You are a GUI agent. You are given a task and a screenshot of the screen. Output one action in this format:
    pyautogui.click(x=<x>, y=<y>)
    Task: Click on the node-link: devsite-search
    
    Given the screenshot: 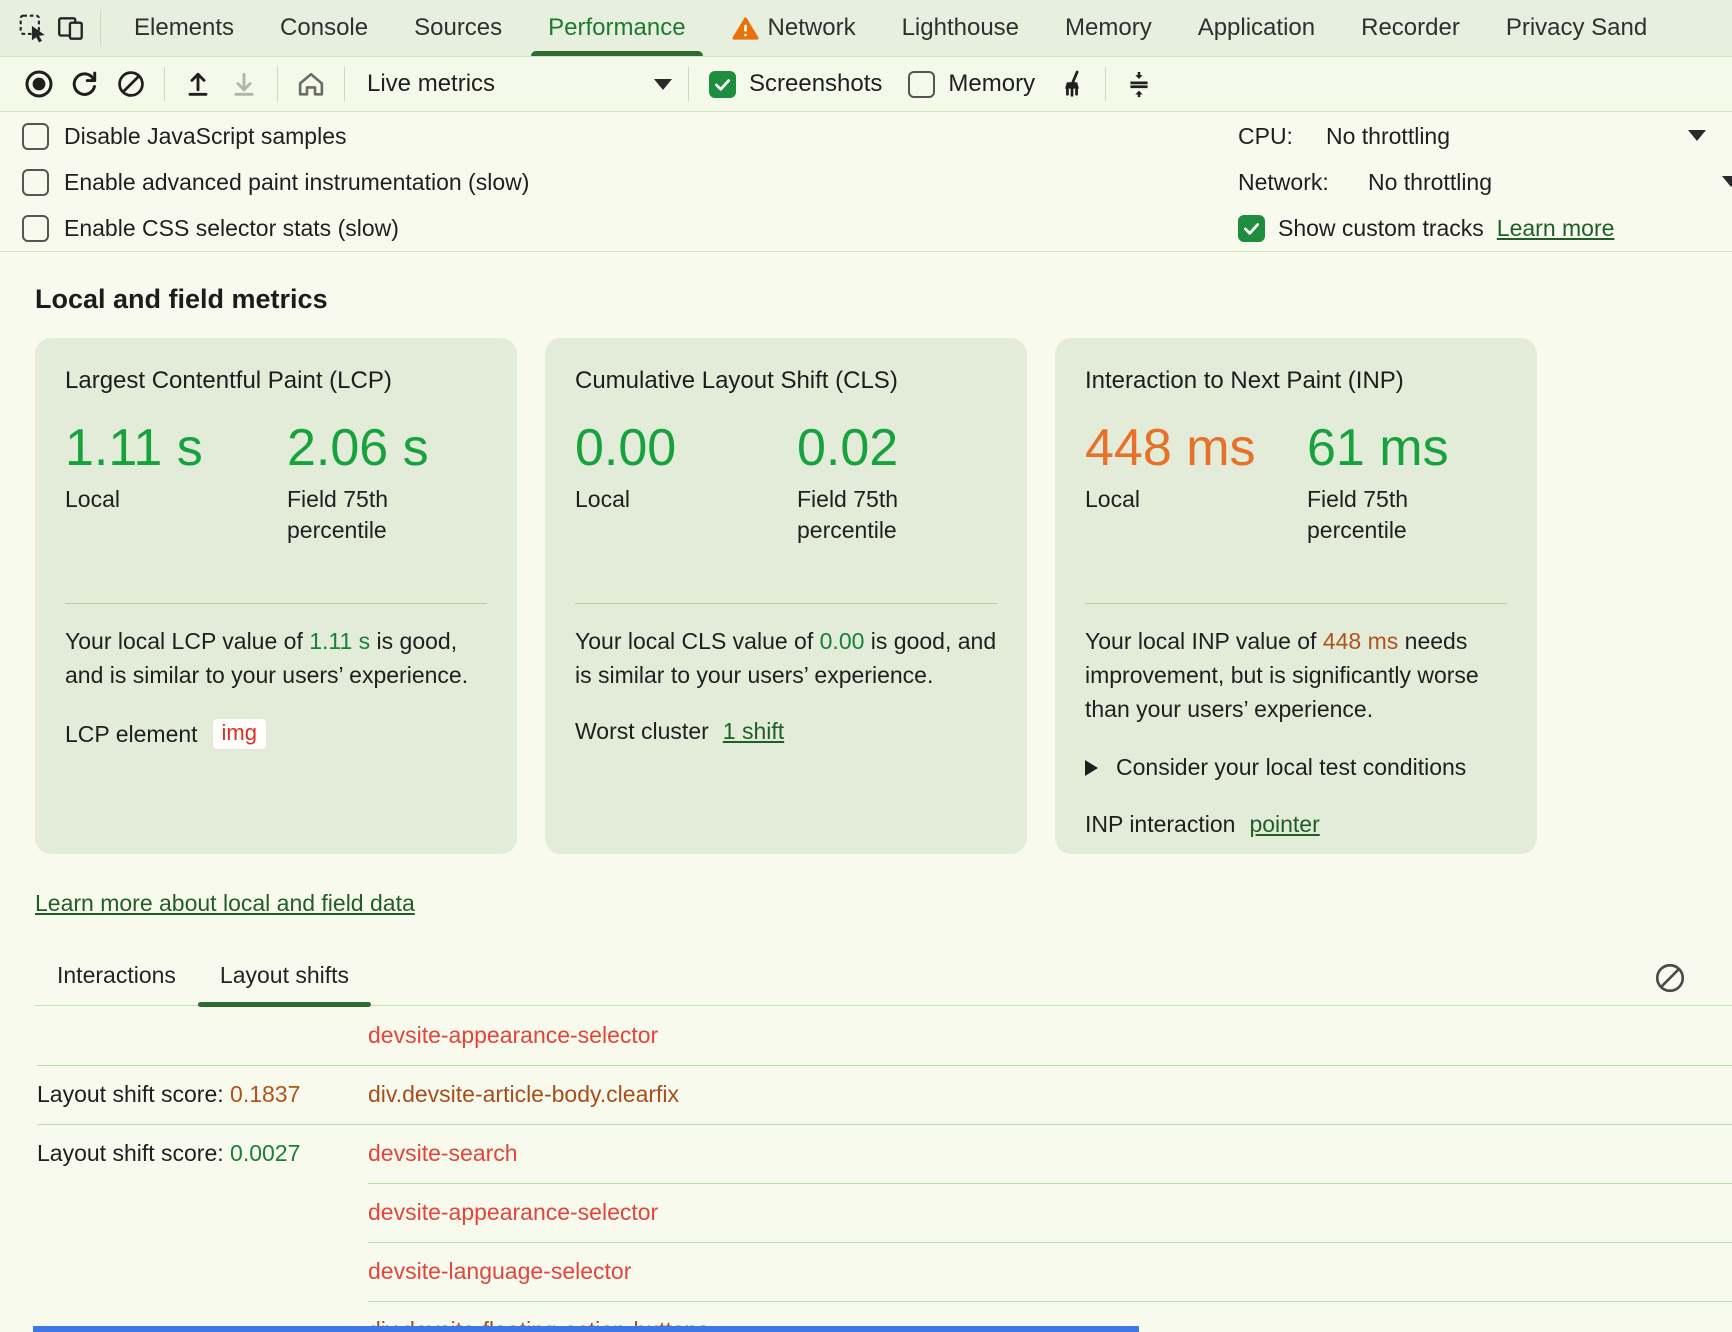 What is the action you would take?
    pyautogui.click(x=443, y=1153)
    